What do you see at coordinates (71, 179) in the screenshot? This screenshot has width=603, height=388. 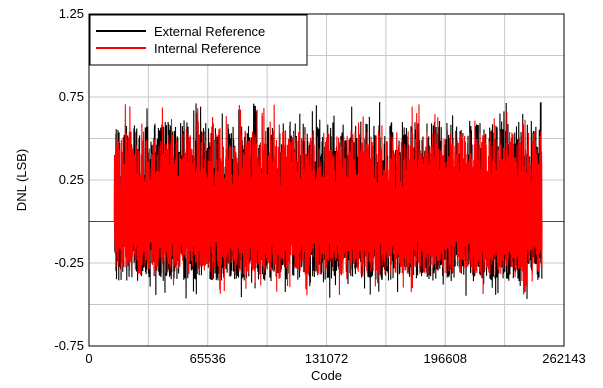 I see `y-tick-label: 0.25` at bounding box center [71, 179].